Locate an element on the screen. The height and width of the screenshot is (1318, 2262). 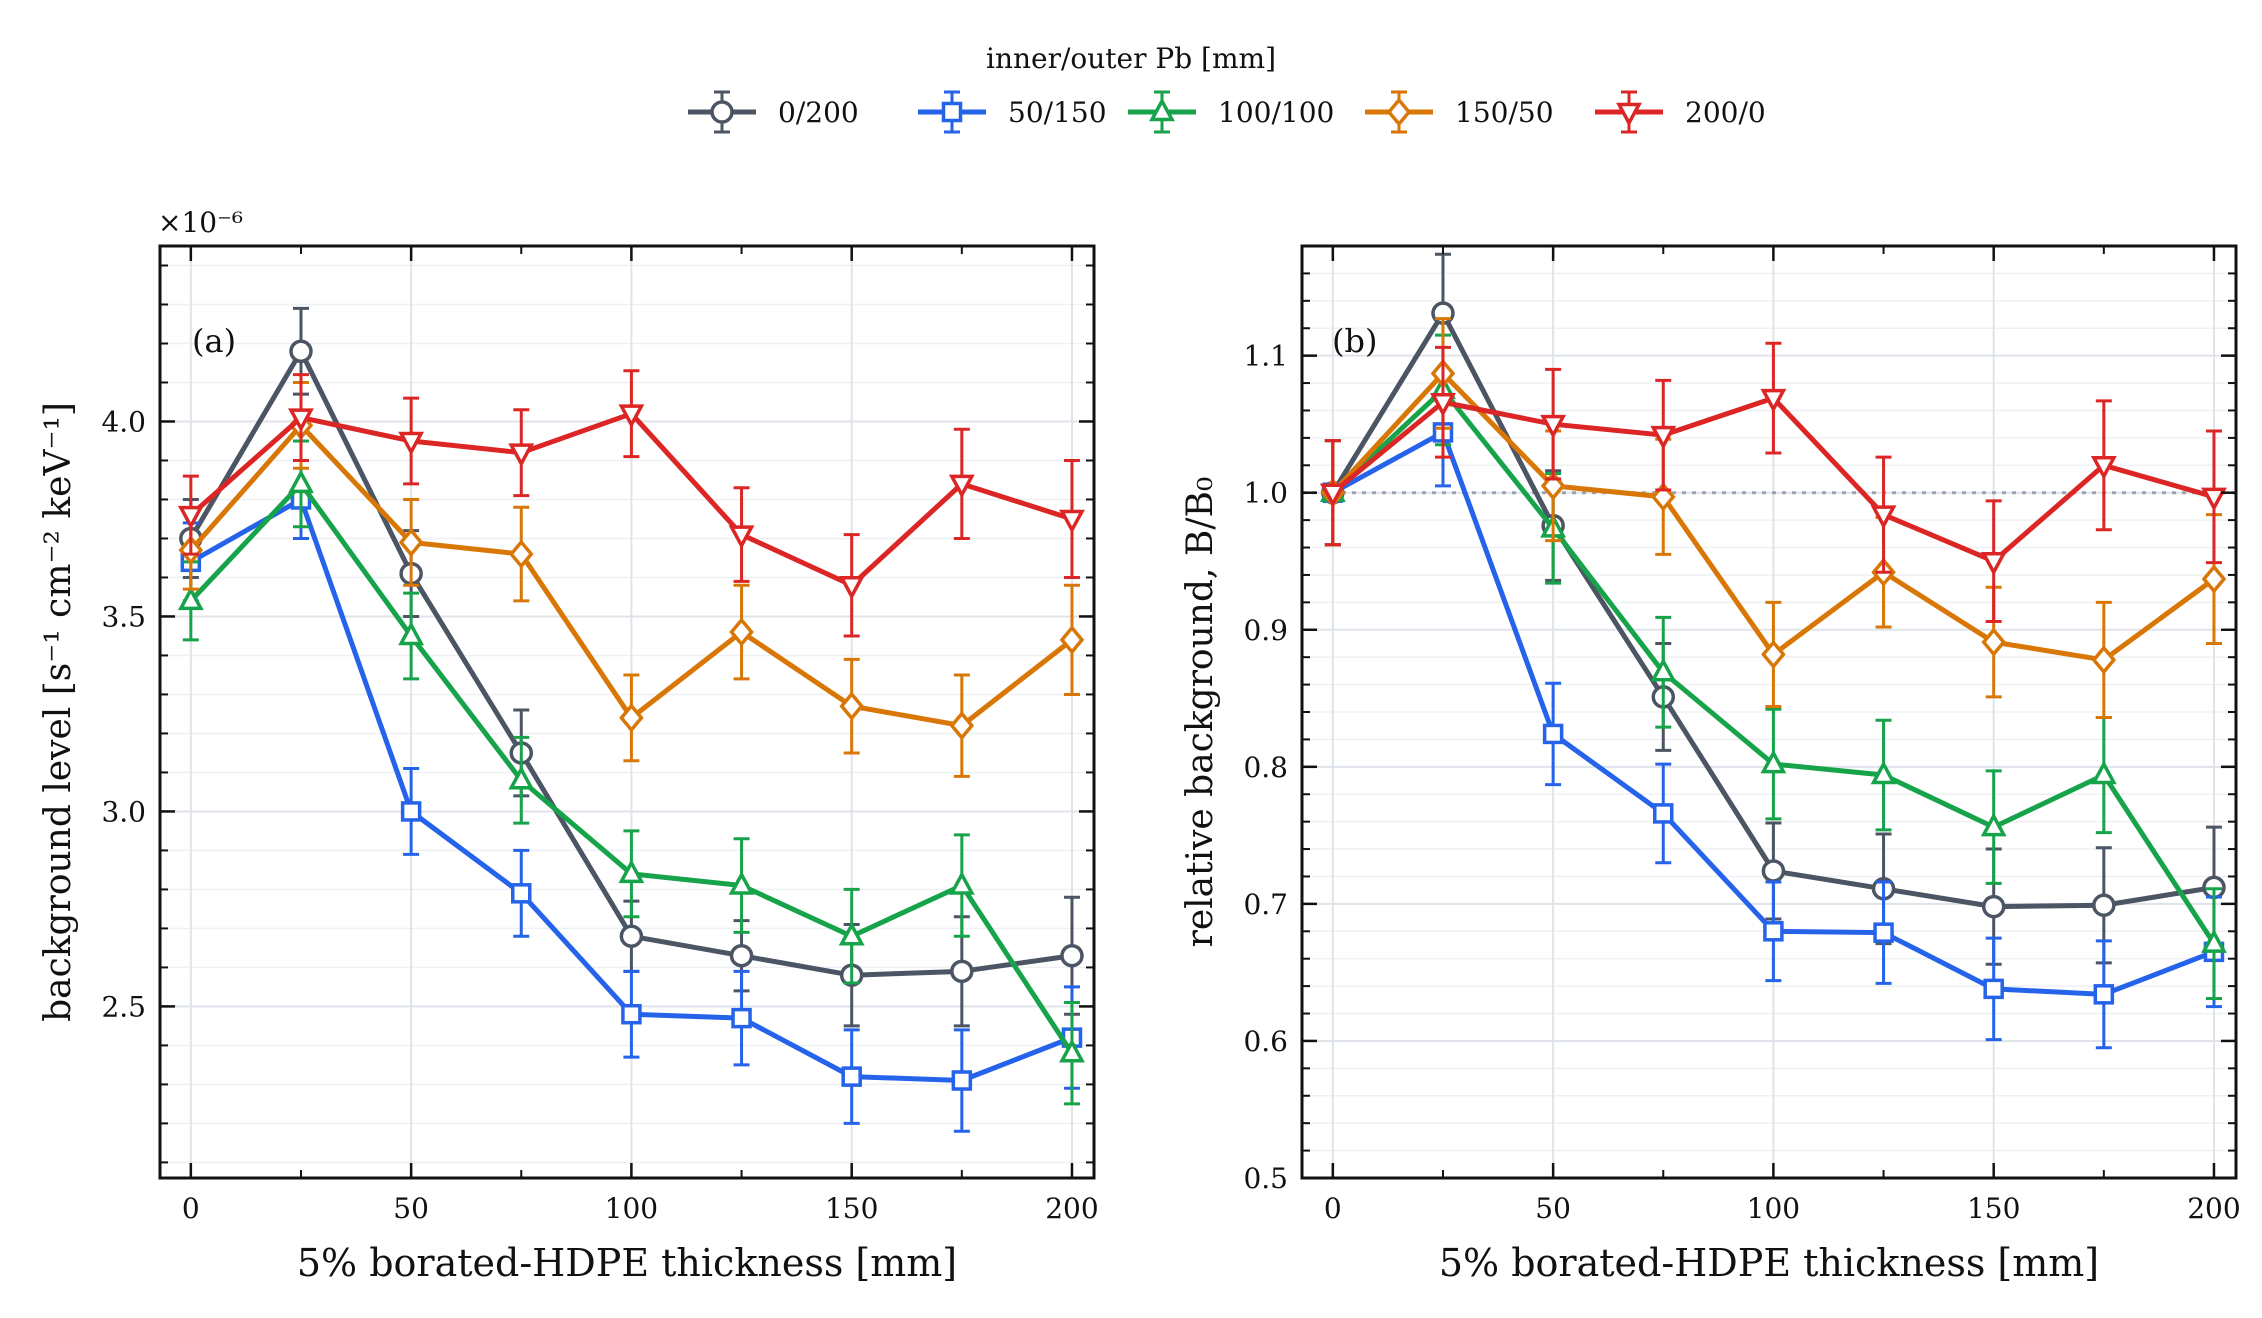
legend-label: 0/200 is located at coordinates (818, 112).